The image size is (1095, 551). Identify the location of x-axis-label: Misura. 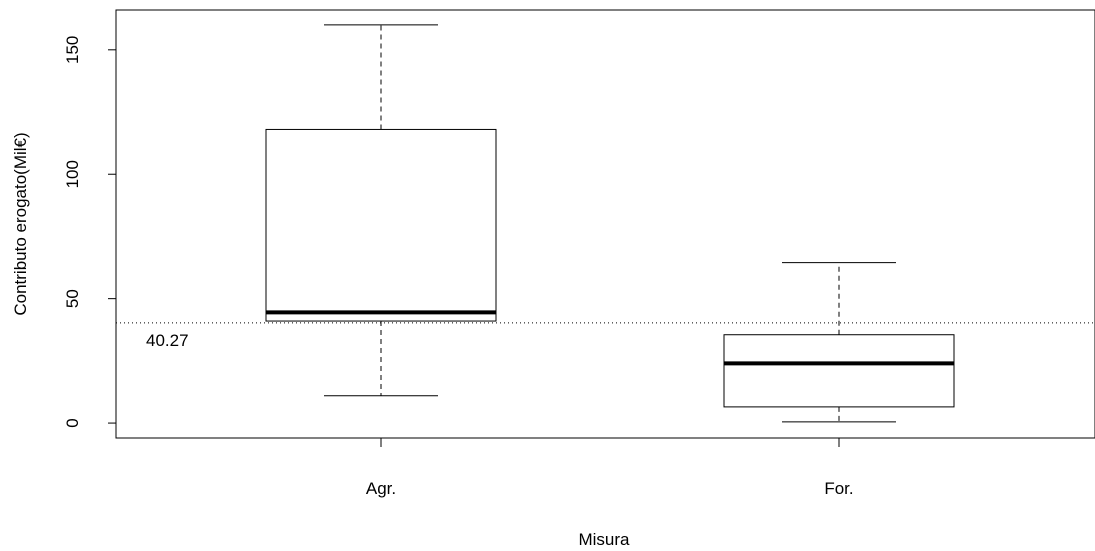
(604, 539).